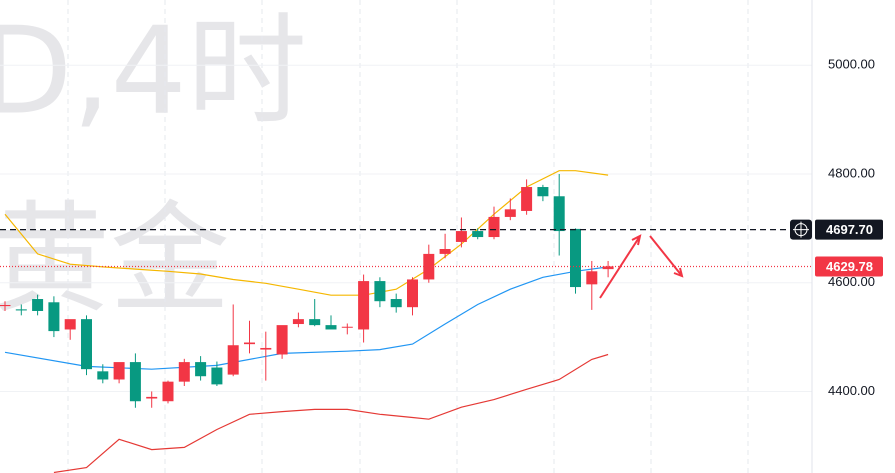 Image resolution: width=895 pixels, height=473 pixels. I want to click on price-label: 4697.70, so click(849, 229).